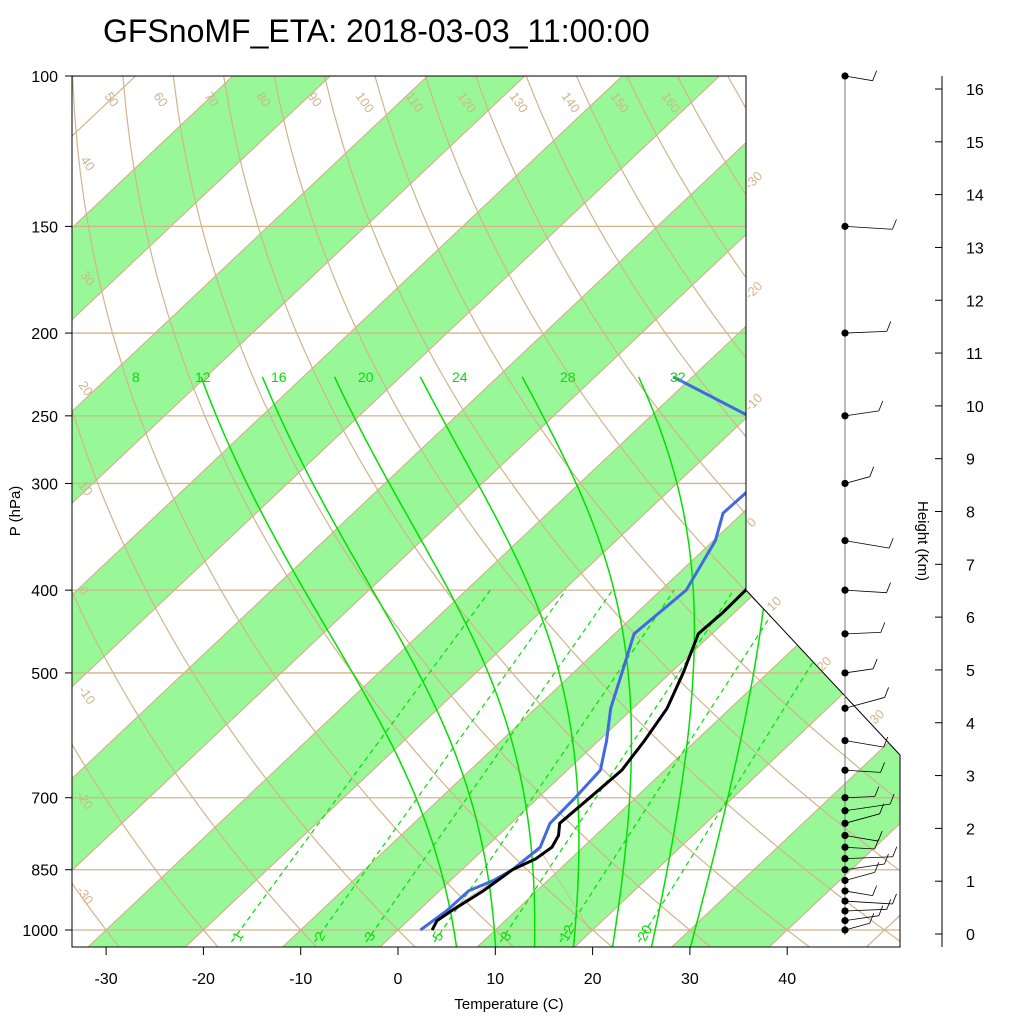 This screenshot has width=1024, height=1024. Describe the element at coordinates (86, 388) in the screenshot. I see `isotherm-label-left: 20` at that location.